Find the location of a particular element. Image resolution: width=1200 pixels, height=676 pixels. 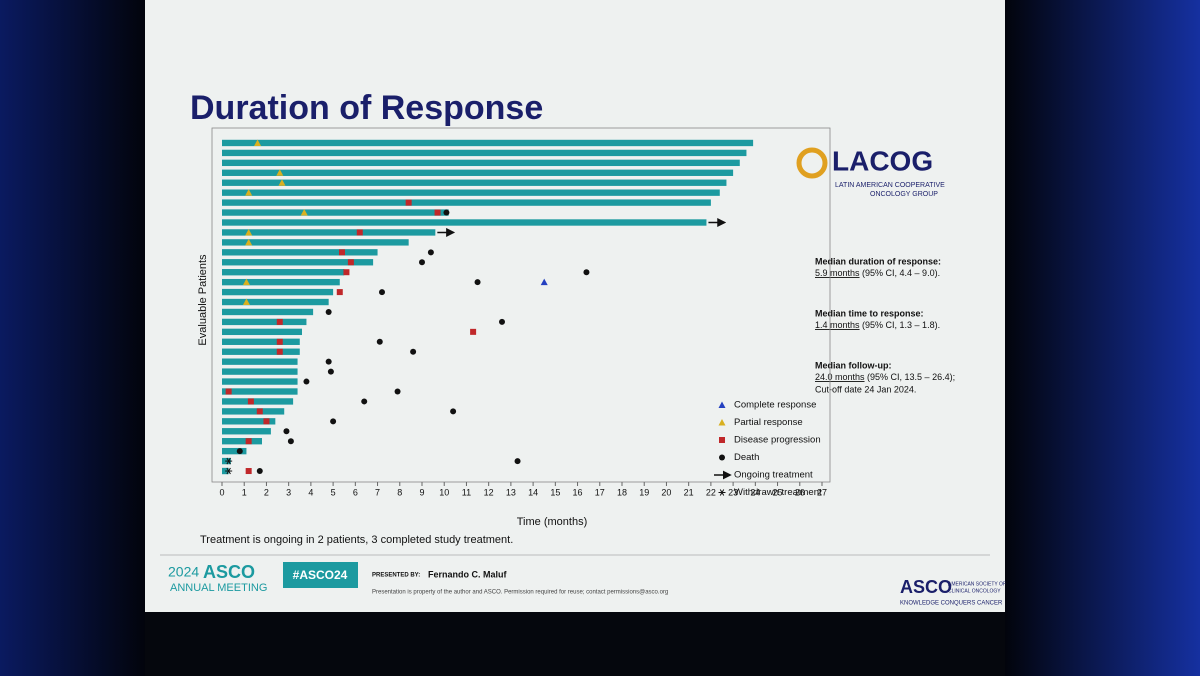

x-tick-label: 9 is located at coordinates (421, 492).